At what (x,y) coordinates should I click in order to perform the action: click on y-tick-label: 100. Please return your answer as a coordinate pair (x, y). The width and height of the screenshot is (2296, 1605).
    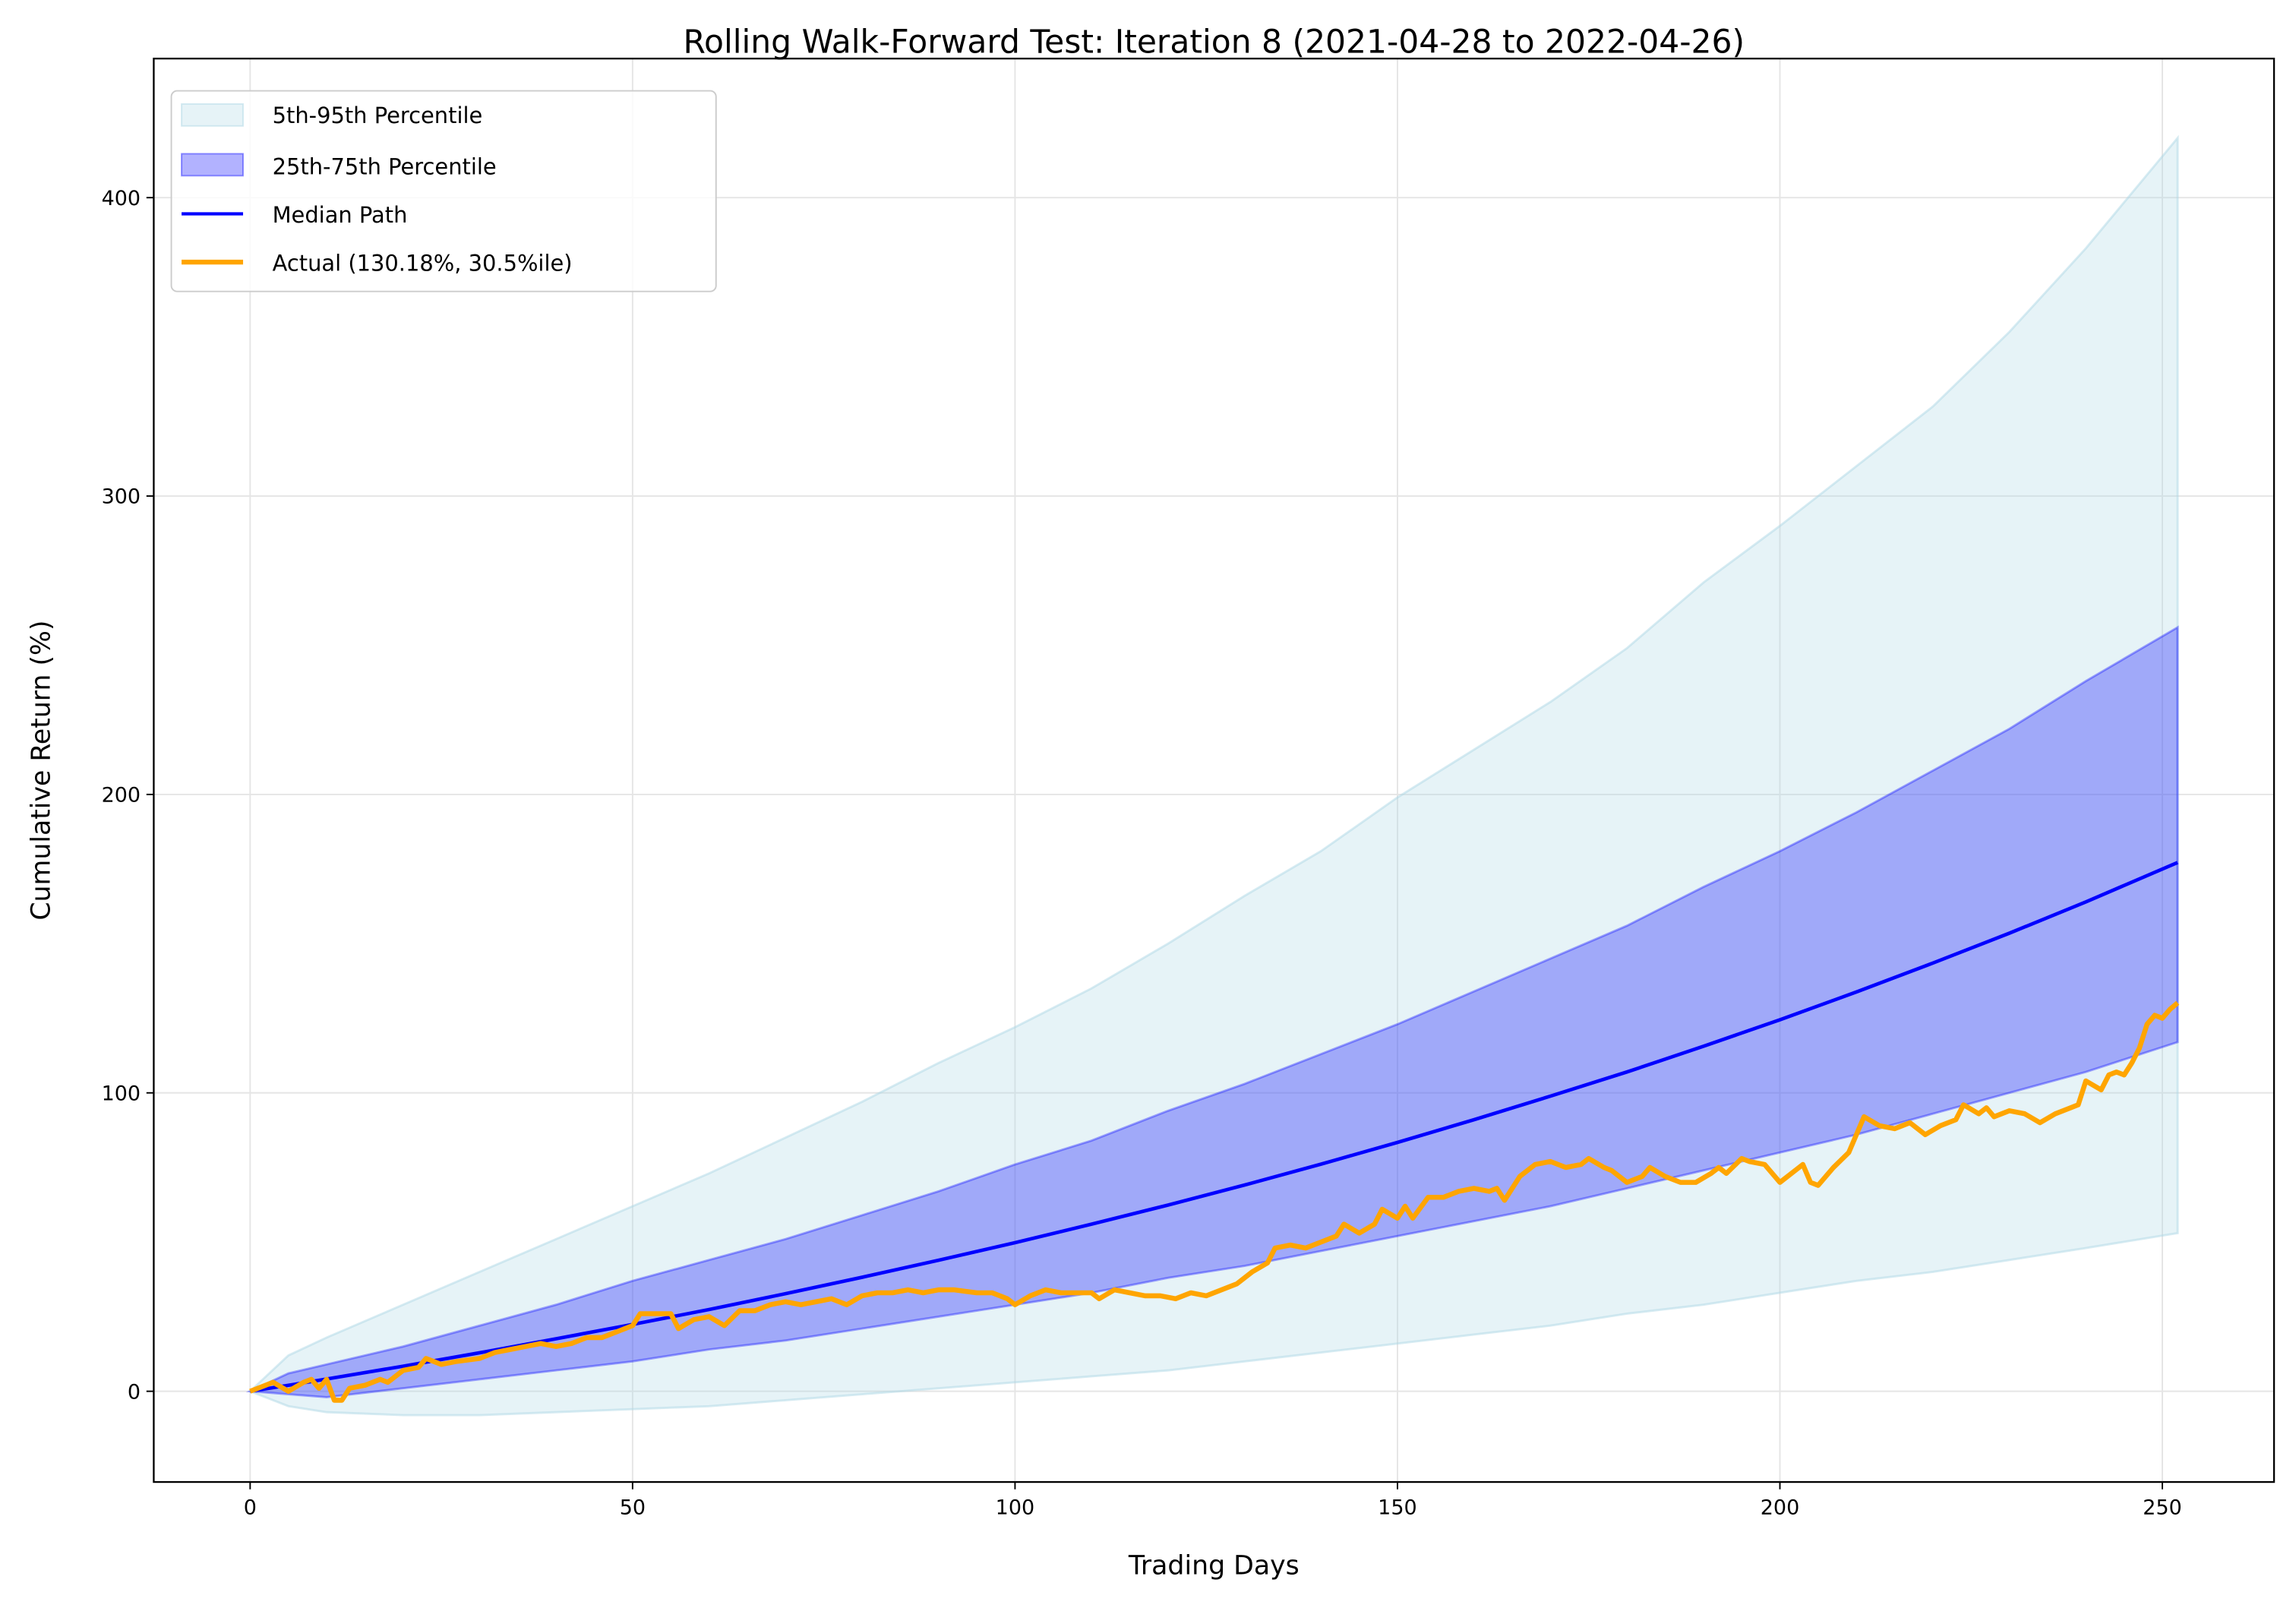
    Looking at the image, I should click on (121, 1093).